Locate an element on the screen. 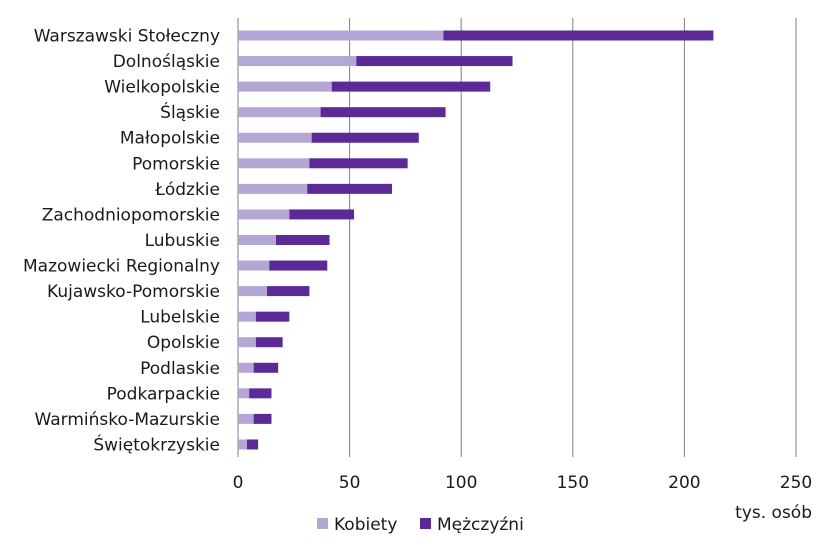 This screenshot has width=835, height=556. legend-swatch-kobiety is located at coordinates (322, 523).